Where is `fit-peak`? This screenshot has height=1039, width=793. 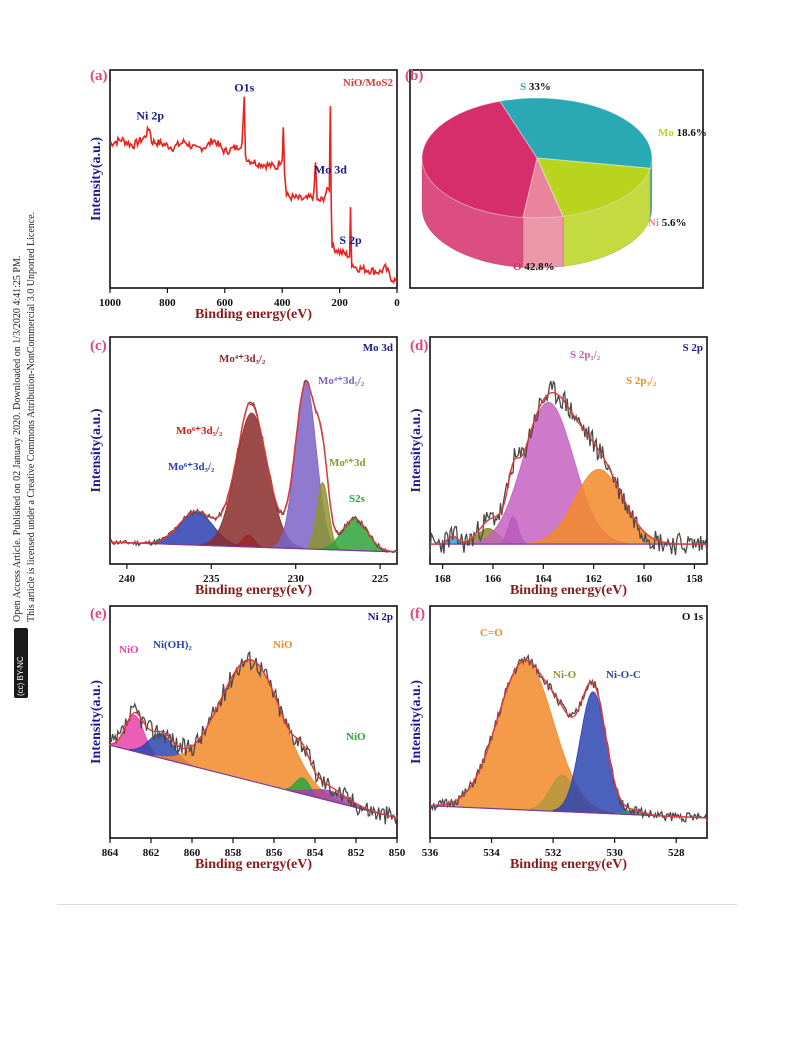
fit-peak is located at coordinates (251, 733).